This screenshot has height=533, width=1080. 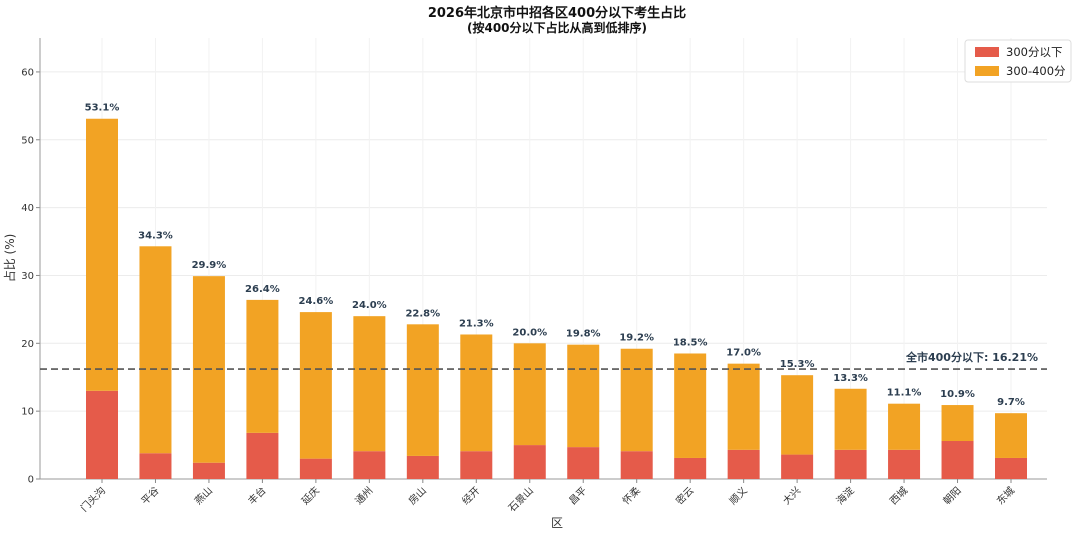 I want to click on reference-line-group: 全市400分以下: 16.21%, so click(x=543, y=360).